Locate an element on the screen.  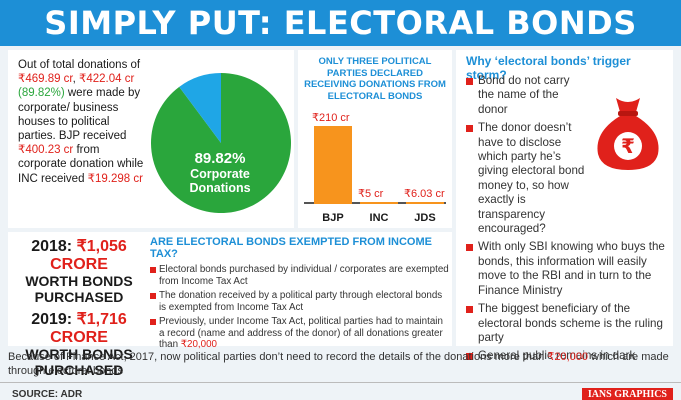
bar-category-label: INC is located at coordinates (379, 218).